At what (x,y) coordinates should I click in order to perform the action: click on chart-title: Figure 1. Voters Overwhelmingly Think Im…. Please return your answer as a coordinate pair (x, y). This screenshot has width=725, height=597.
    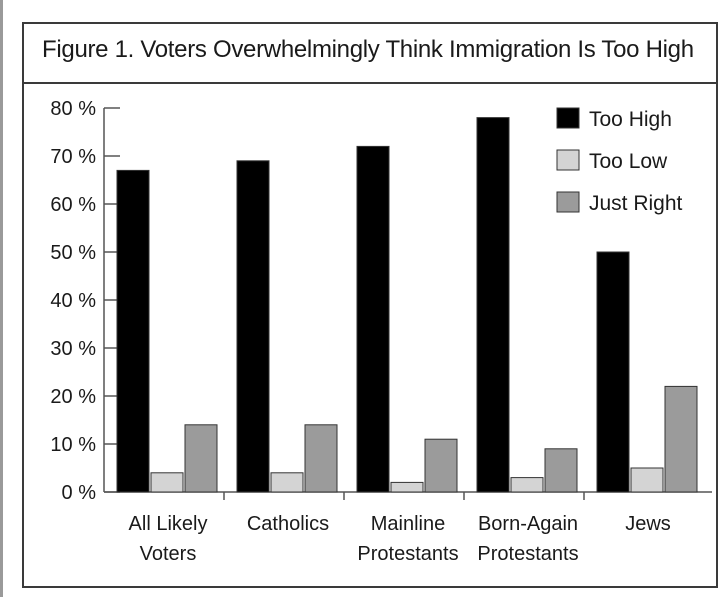
    Looking at the image, I should click on (368, 49).